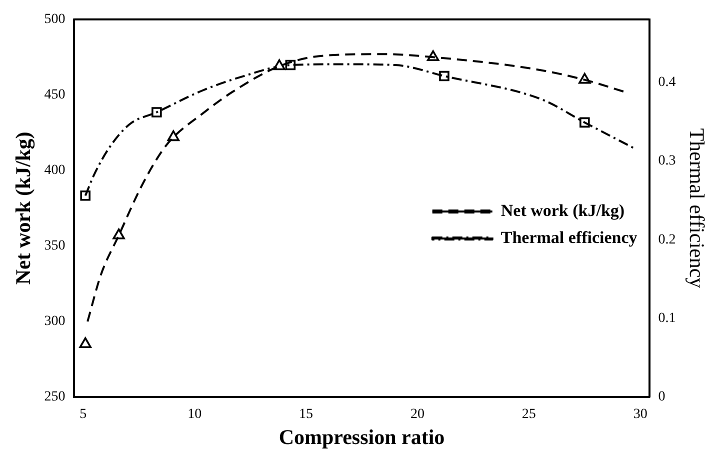  I want to click on x-tick-label: 10, so click(195, 414).